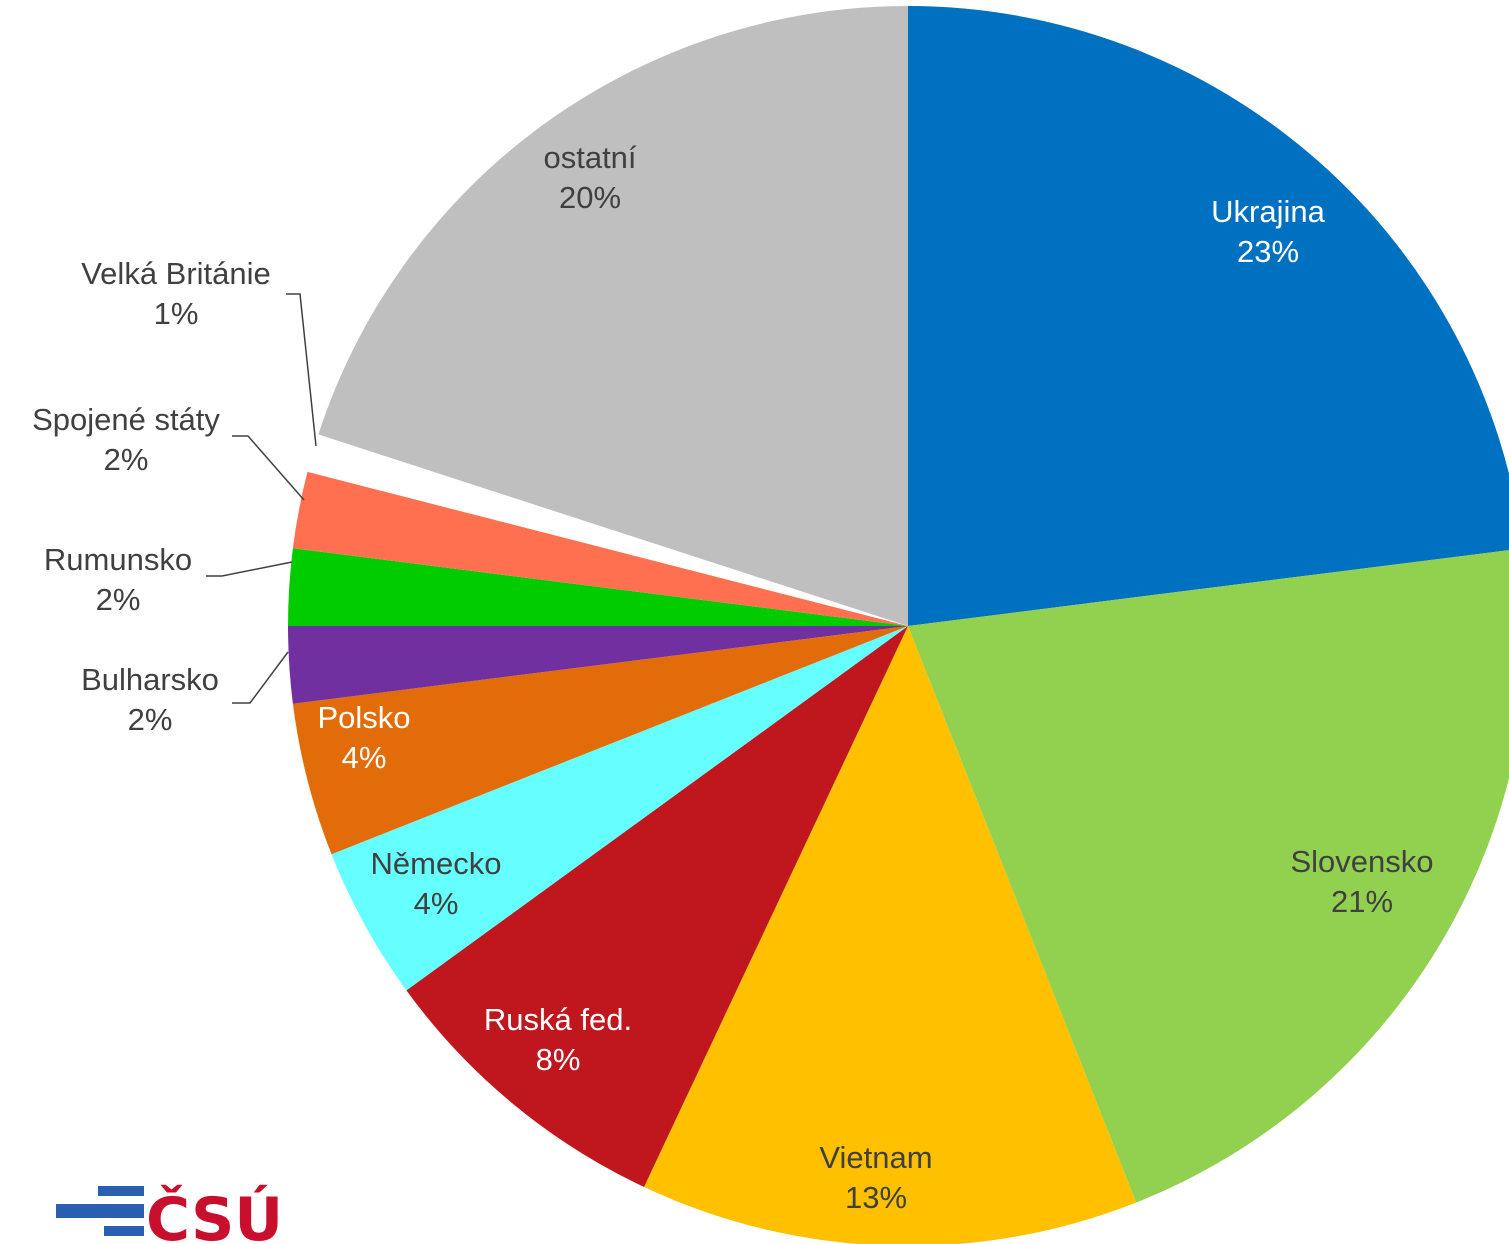  What do you see at coordinates (558, 1019) in the screenshot?
I see `slice-category-label: Ruská fed.` at bounding box center [558, 1019].